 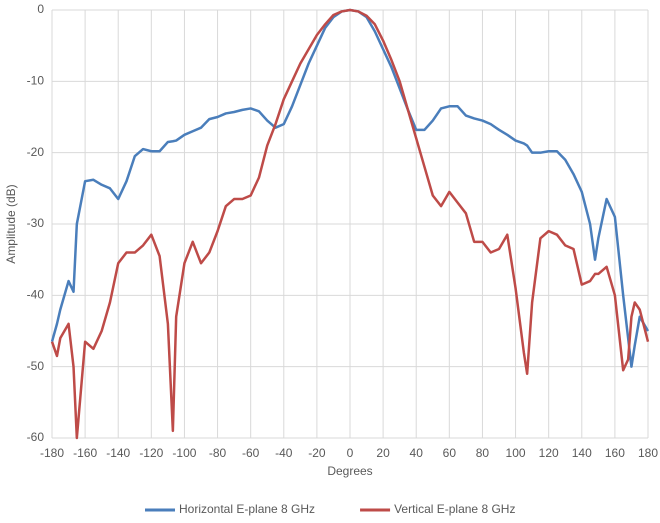 What do you see at coordinates (350, 453) in the screenshot?
I see `x-tick-label: 0` at bounding box center [350, 453].